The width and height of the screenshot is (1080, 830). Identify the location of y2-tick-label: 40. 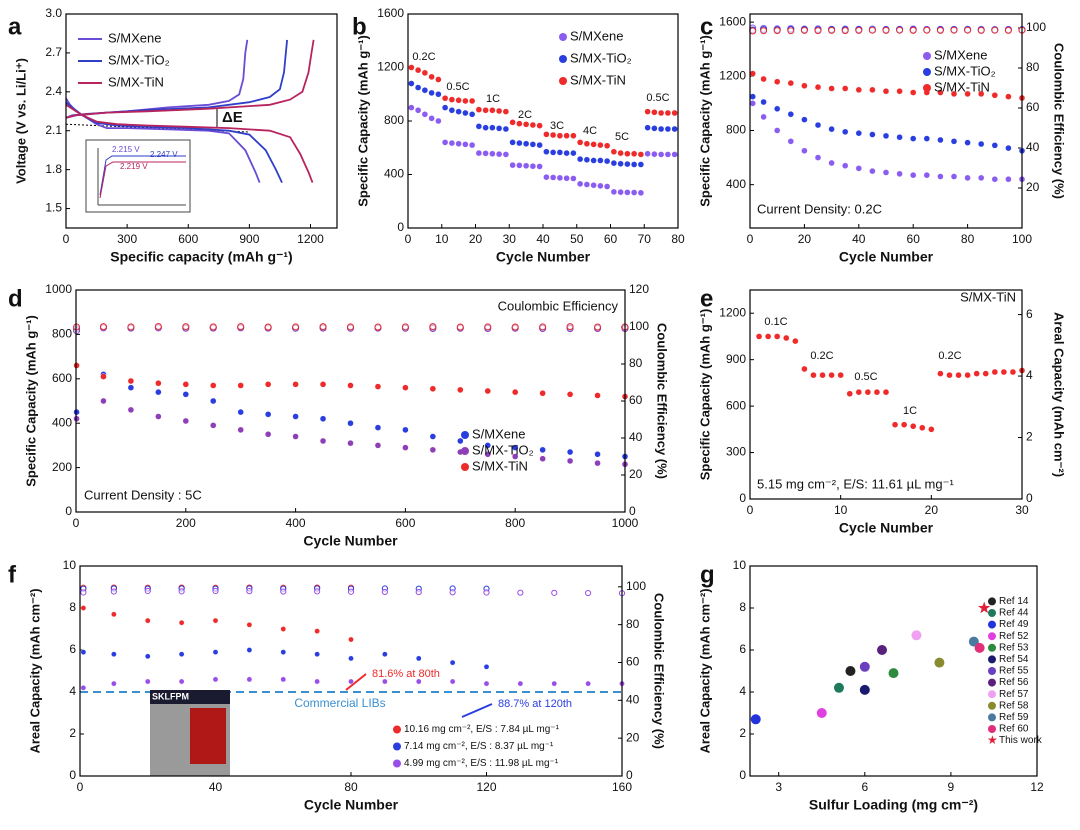
(1033, 147).